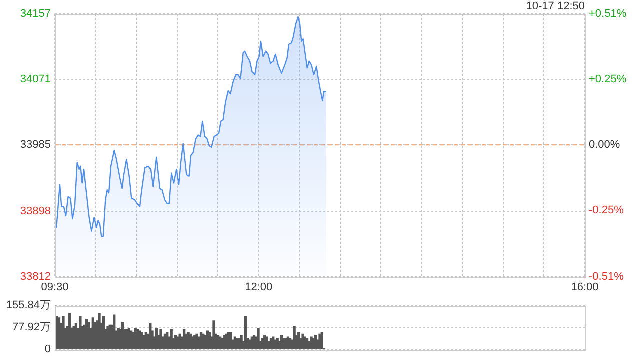 The width and height of the screenshot is (640, 360). I want to click on x-tick-label: 12:00, so click(259, 288).